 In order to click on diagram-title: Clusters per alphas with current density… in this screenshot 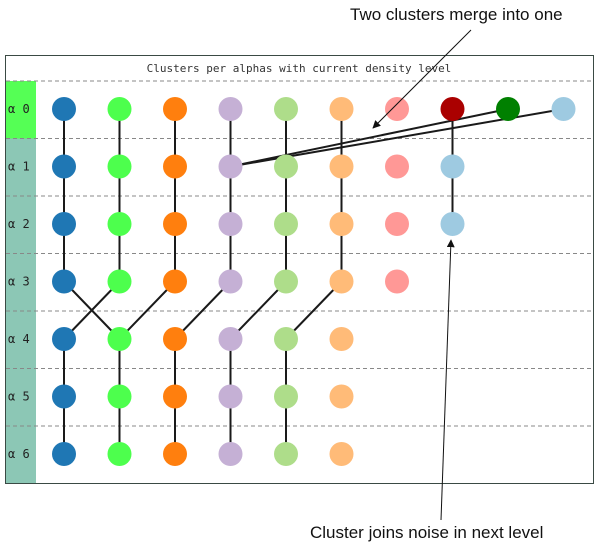, I will do `click(299, 68)`.